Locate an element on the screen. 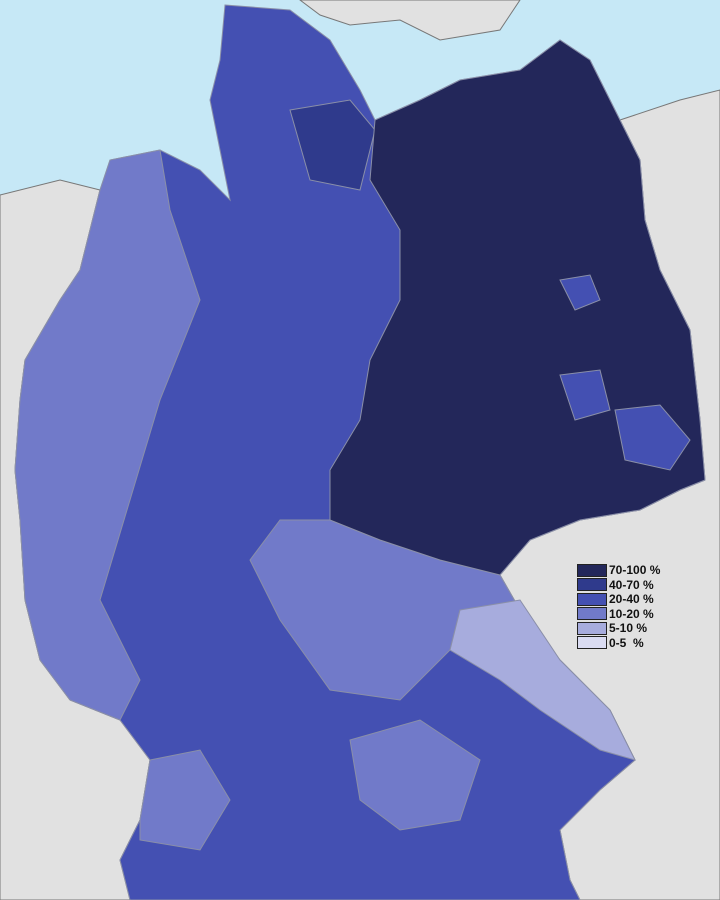  neighbor-land-north is located at coordinates (410, 20).